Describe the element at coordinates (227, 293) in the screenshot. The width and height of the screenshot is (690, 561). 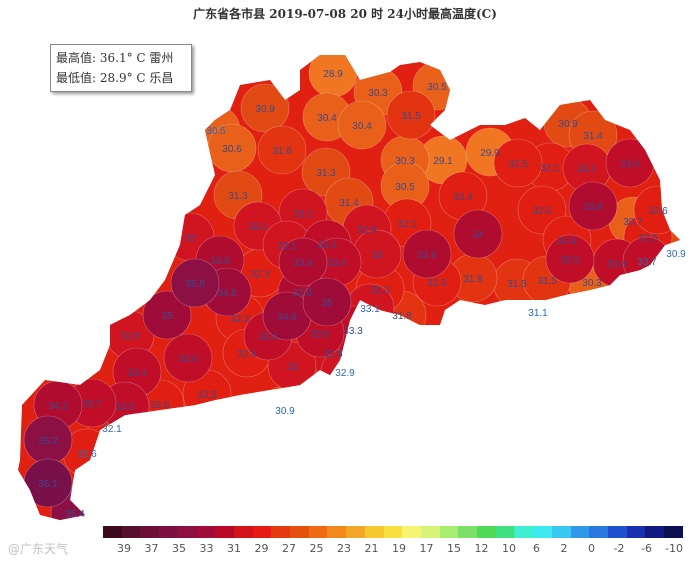
I see `station-temperature-label: 34.8` at that location.